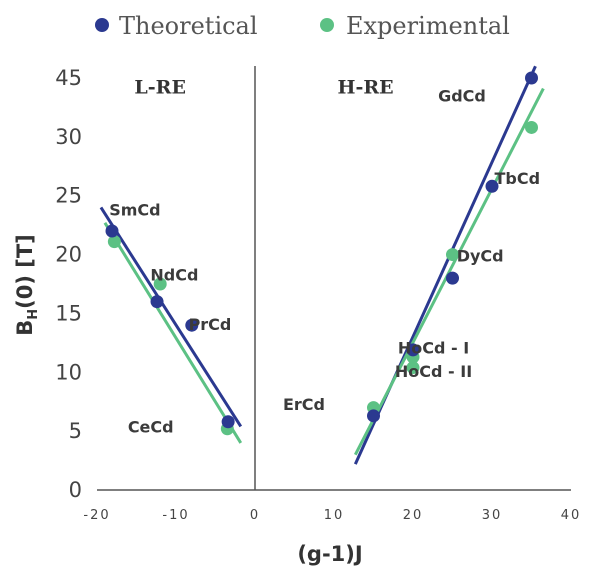 The image size is (593, 577). What do you see at coordinates (571, 515) in the screenshot?
I see `x-tick-label: 40` at bounding box center [571, 515].